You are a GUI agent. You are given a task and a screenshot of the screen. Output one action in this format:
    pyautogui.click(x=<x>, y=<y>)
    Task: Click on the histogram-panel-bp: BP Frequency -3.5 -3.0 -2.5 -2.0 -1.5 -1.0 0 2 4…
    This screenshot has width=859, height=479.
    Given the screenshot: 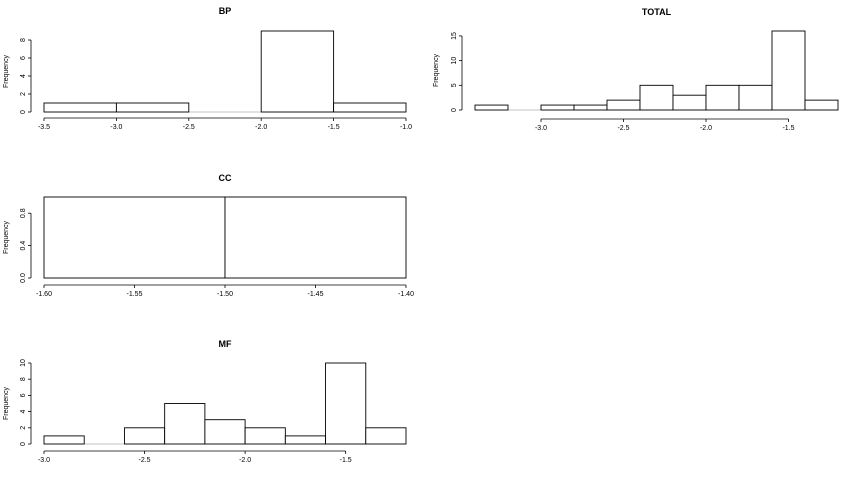 What is the action you would take?
    pyautogui.click(x=207, y=68)
    